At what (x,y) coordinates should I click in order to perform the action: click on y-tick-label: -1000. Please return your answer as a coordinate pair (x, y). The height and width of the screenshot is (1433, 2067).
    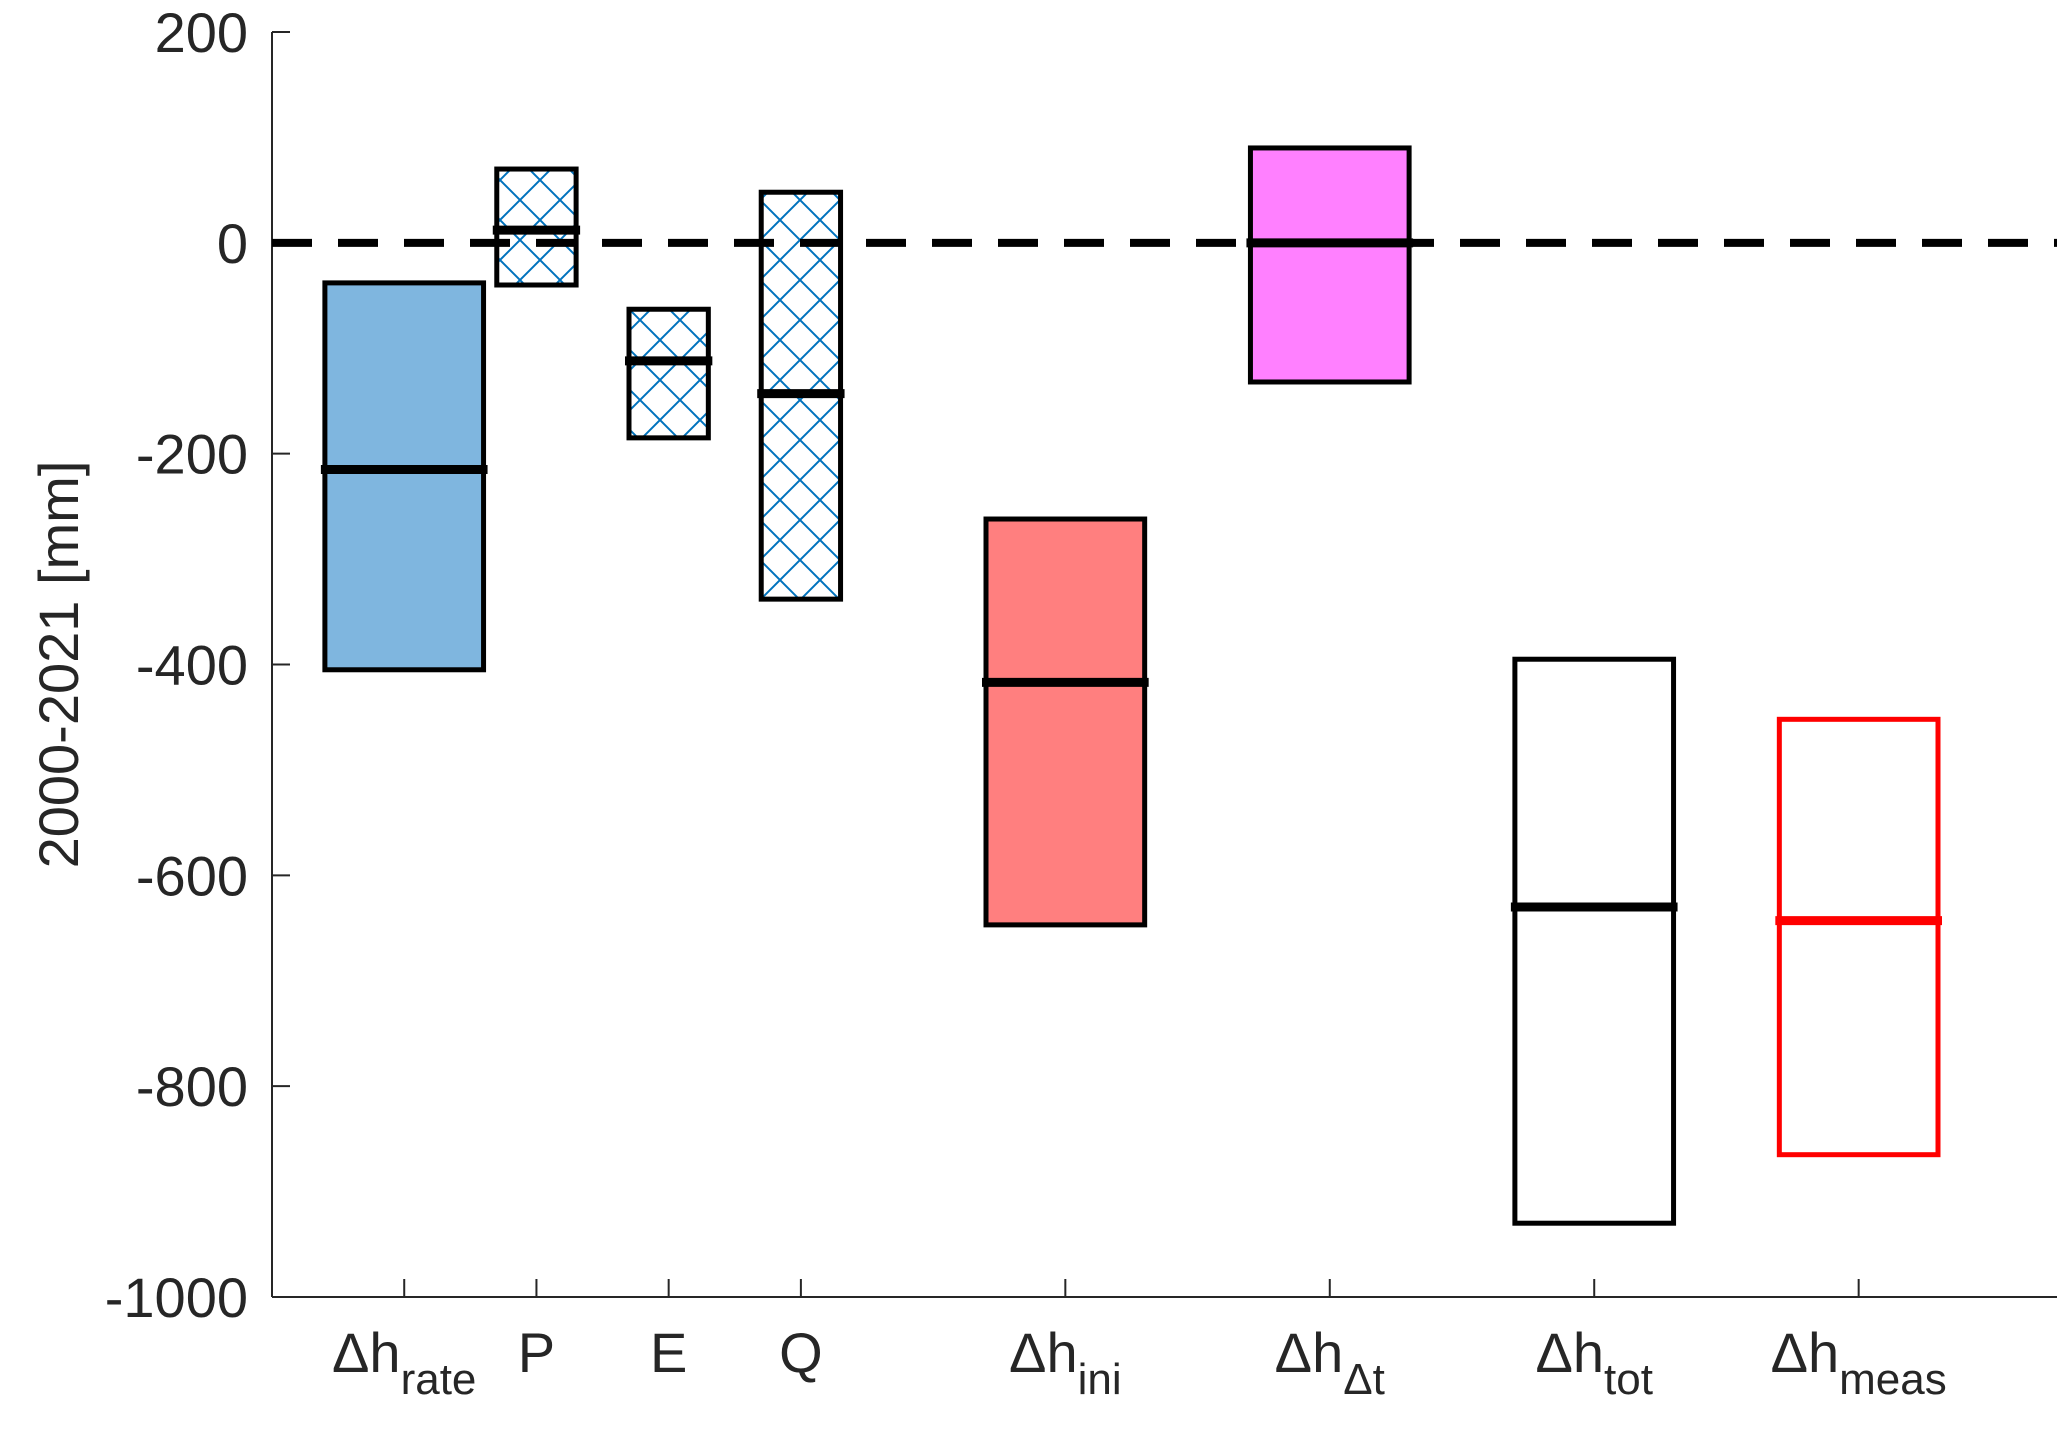
    Looking at the image, I should click on (176, 1297).